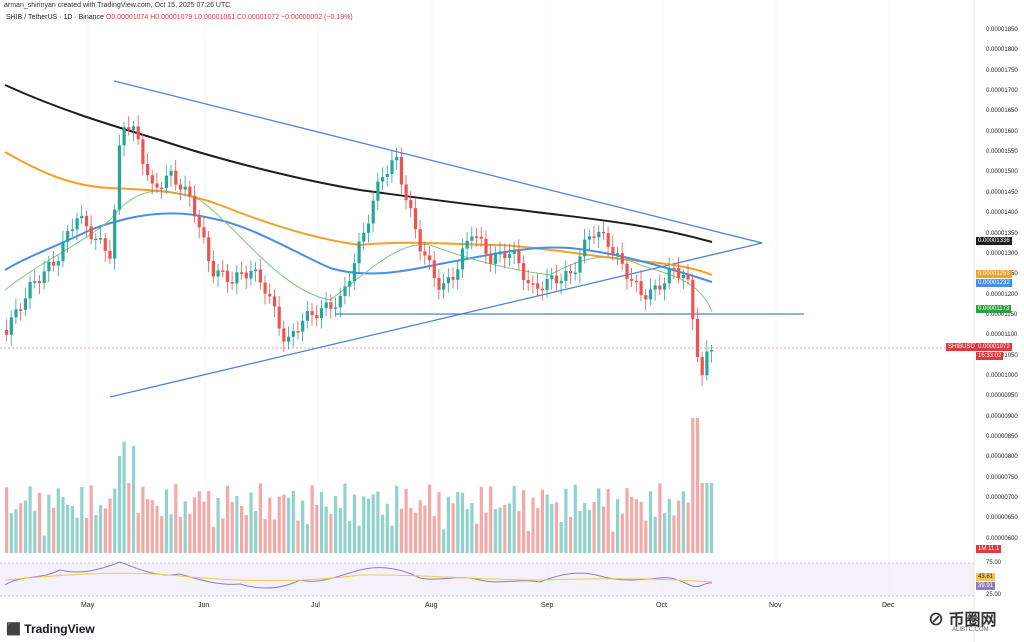  I want to click on price-badge: 0.00001072, so click(994, 347).